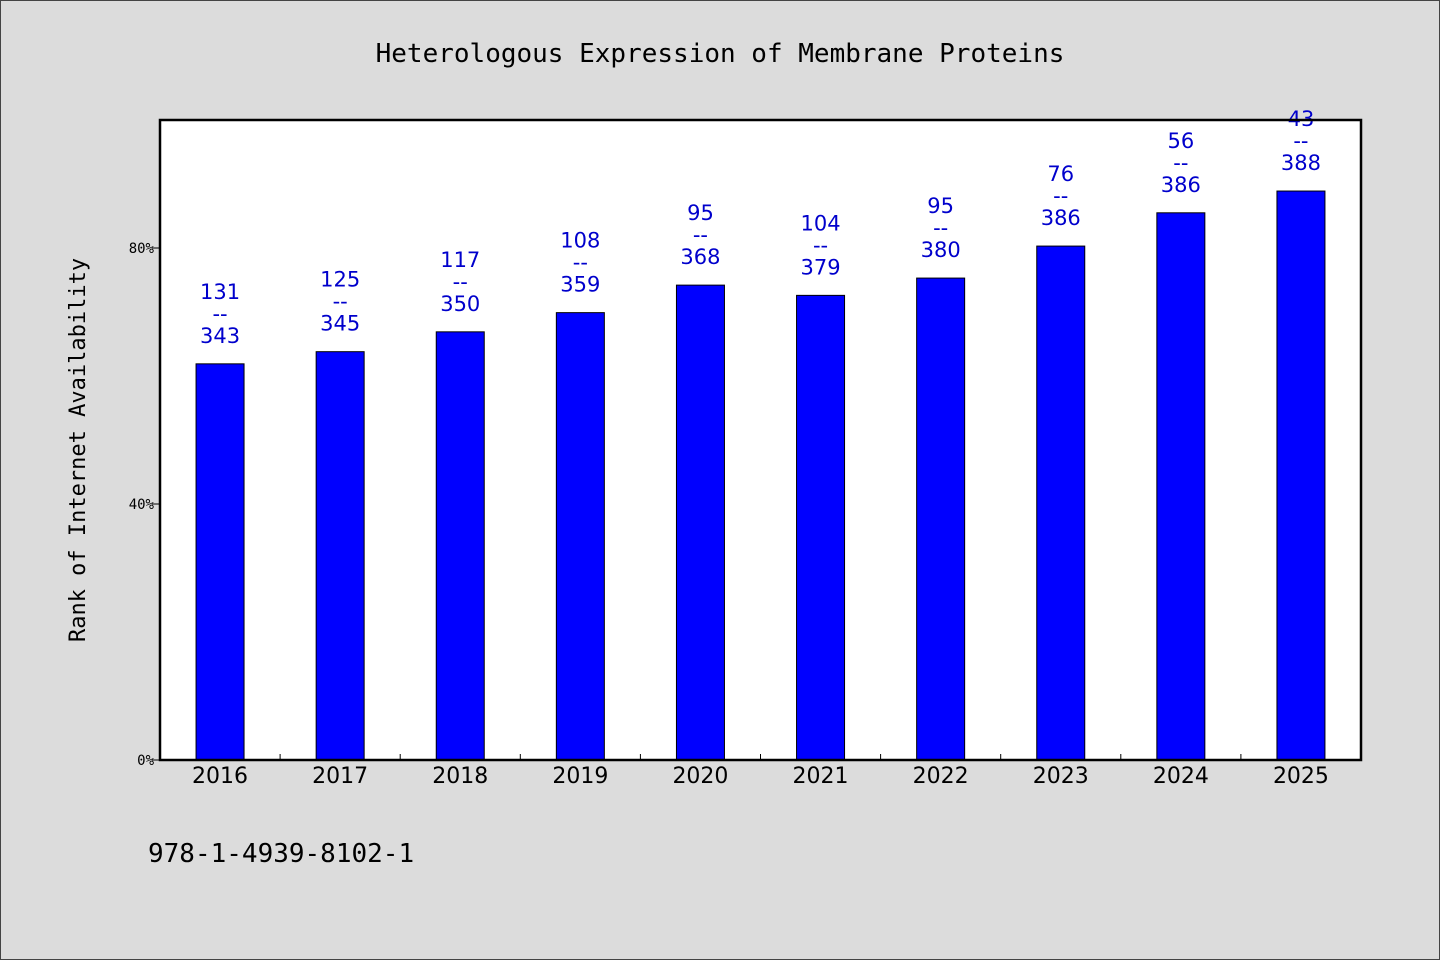  I want to click on data-label-2017-line-1: 125, so click(340, 280).